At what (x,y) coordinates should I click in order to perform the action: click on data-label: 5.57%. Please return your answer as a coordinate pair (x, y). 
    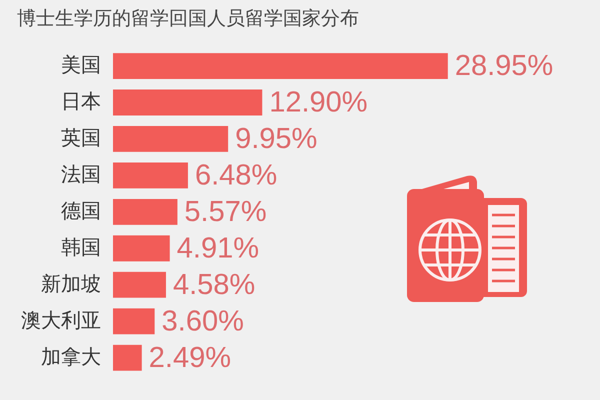
    Looking at the image, I should click on (225, 212).